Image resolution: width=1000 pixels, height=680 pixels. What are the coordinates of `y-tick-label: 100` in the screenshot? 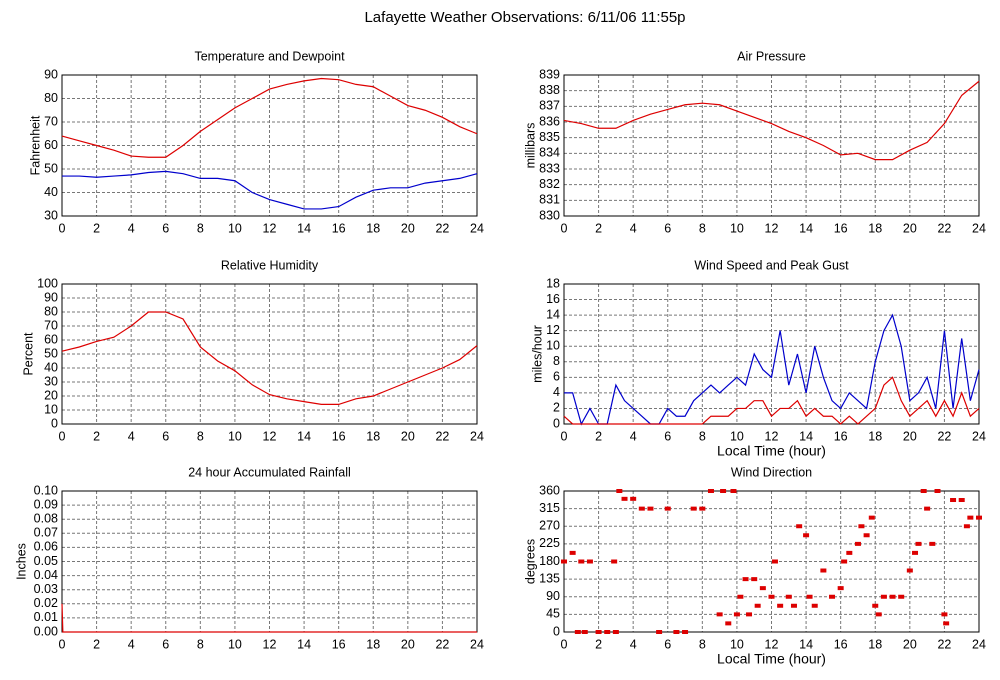 It's located at (47, 283).